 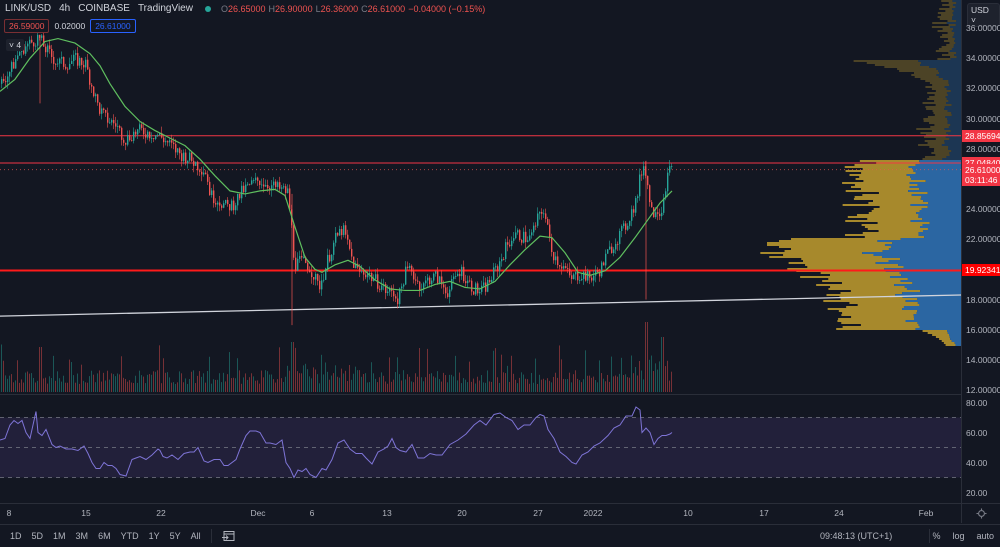 What do you see at coordinates (983, 359) in the screenshot?
I see `price-tick: 14.00000` at bounding box center [983, 359].